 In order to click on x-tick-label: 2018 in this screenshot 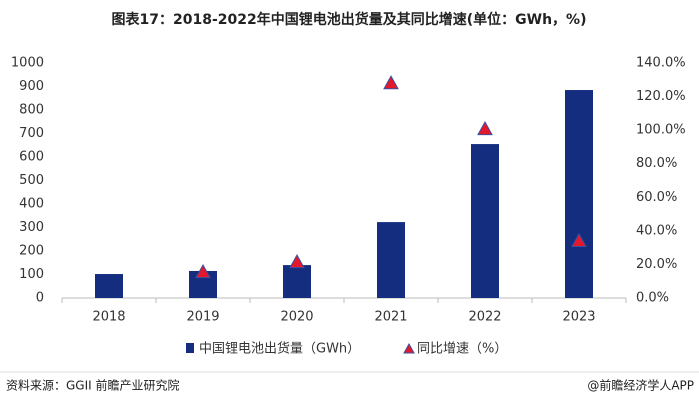, I will do `click(108, 317)`.